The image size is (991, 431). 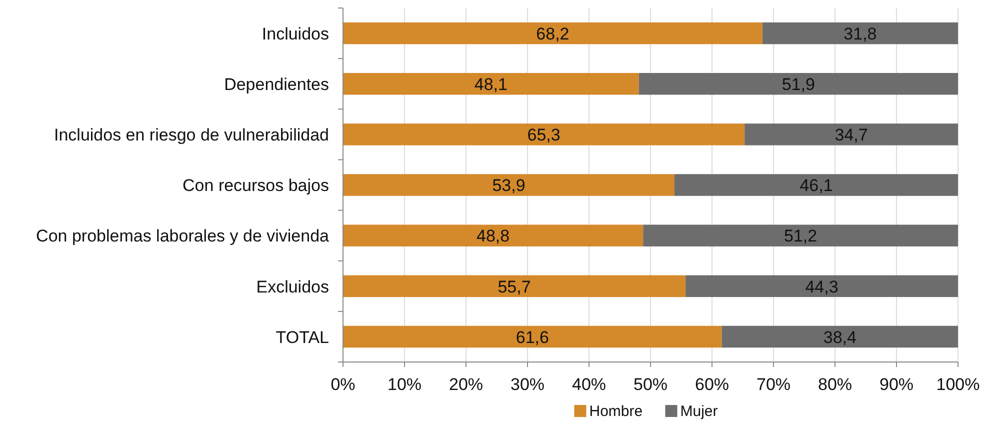 I want to click on data-label: 61,6, so click(x=532, y=337).